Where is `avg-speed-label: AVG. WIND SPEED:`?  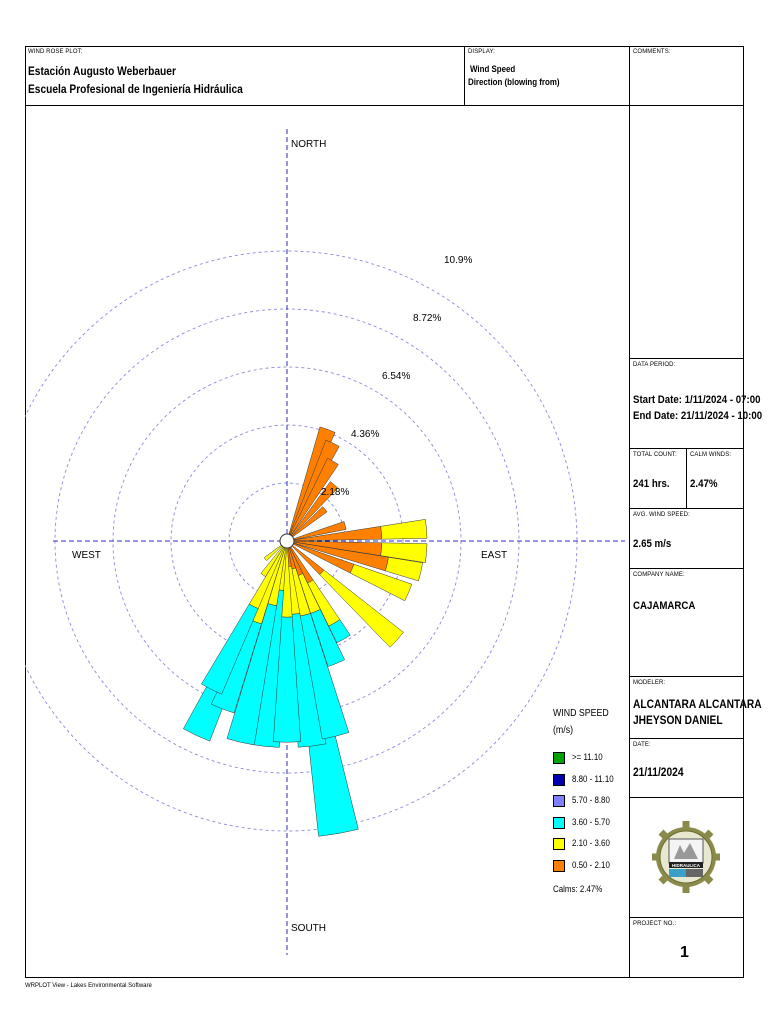 avg-speed-label: AVG. WIND SPEED: is located at coordinates (661, 515).